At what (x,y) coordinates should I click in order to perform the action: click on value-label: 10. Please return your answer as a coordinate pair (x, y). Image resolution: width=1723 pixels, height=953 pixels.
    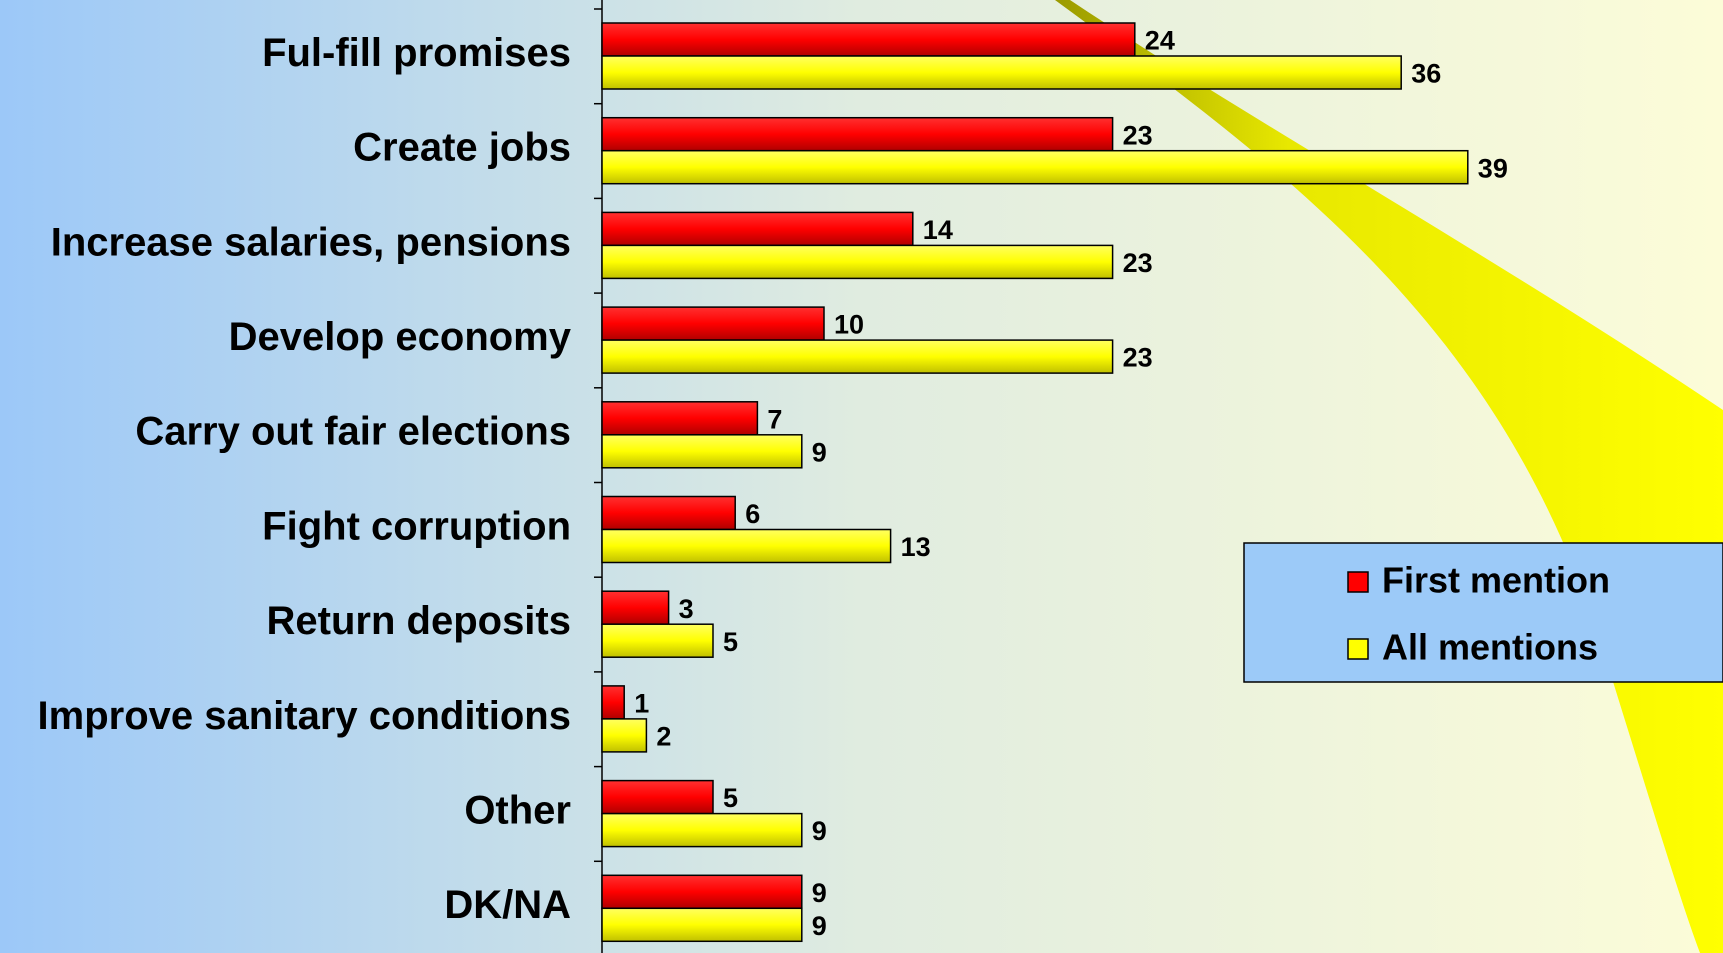
    Looking at the image, I should click on (849, 325).